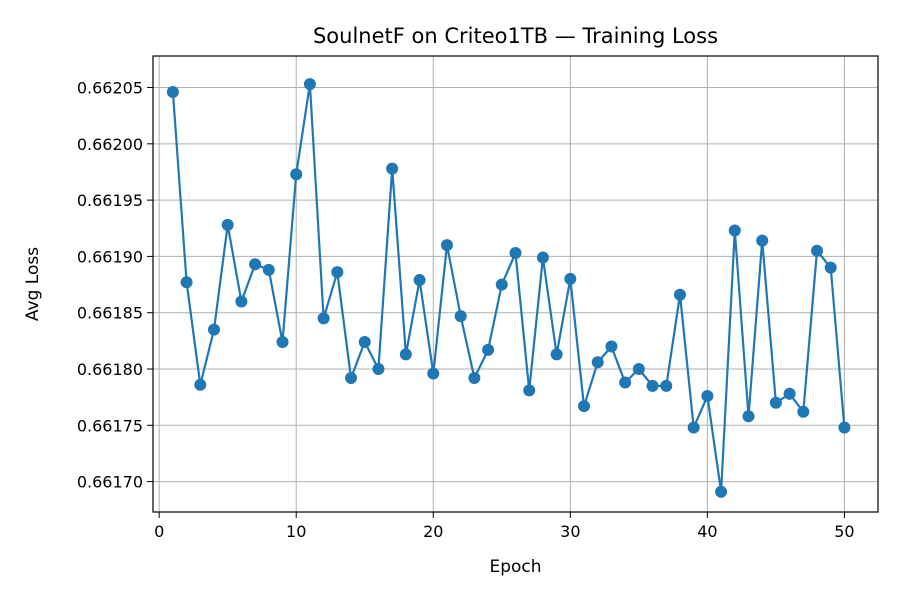  Describe the element at coordinates (110, 369) in the screenshot. I see `y-tick-label: 0.66180` at that location.